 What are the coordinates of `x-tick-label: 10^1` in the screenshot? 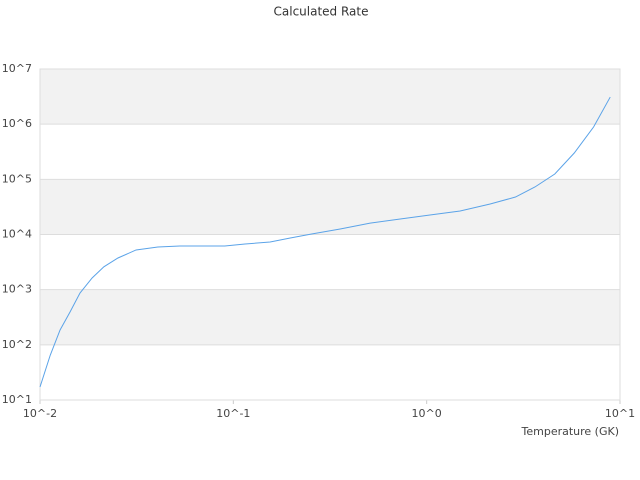 It's located at (620, 413).